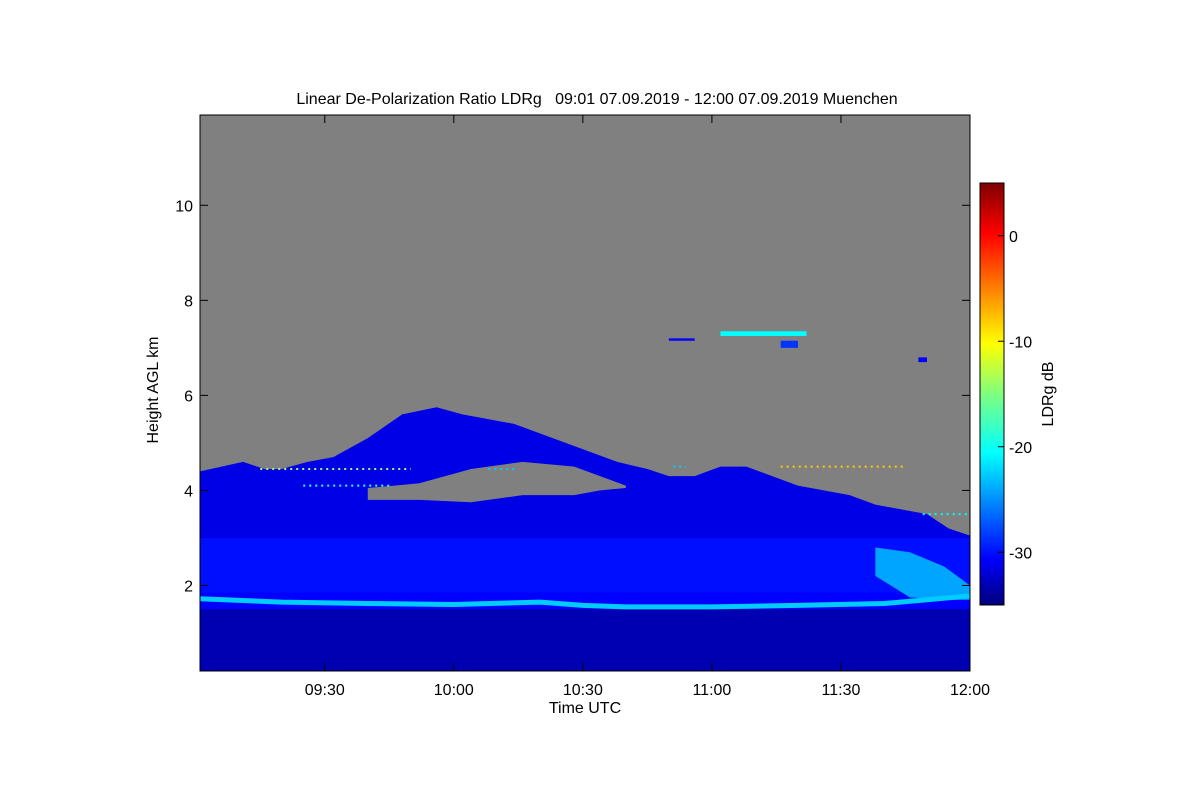 The height and width of the screenshot is (800, 1200). I want to click on colorbar-tick-label: 0, so click(1013, 237).